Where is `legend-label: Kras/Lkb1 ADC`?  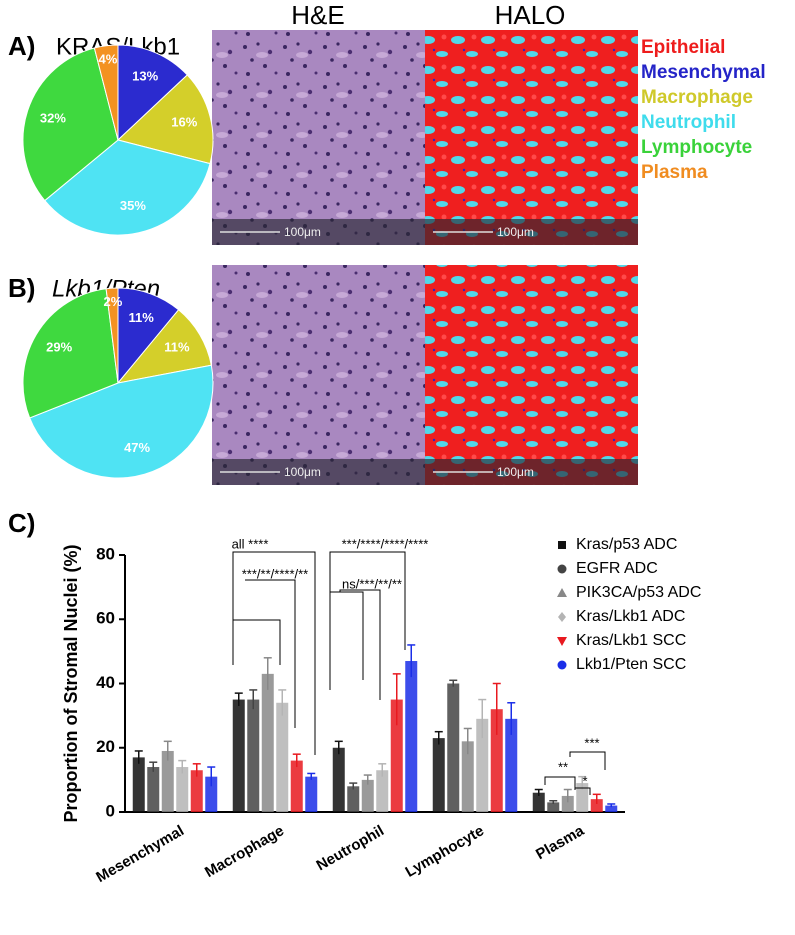 legend-label: Kras/Lkb1 ADC is located at coordinates (630, 616).